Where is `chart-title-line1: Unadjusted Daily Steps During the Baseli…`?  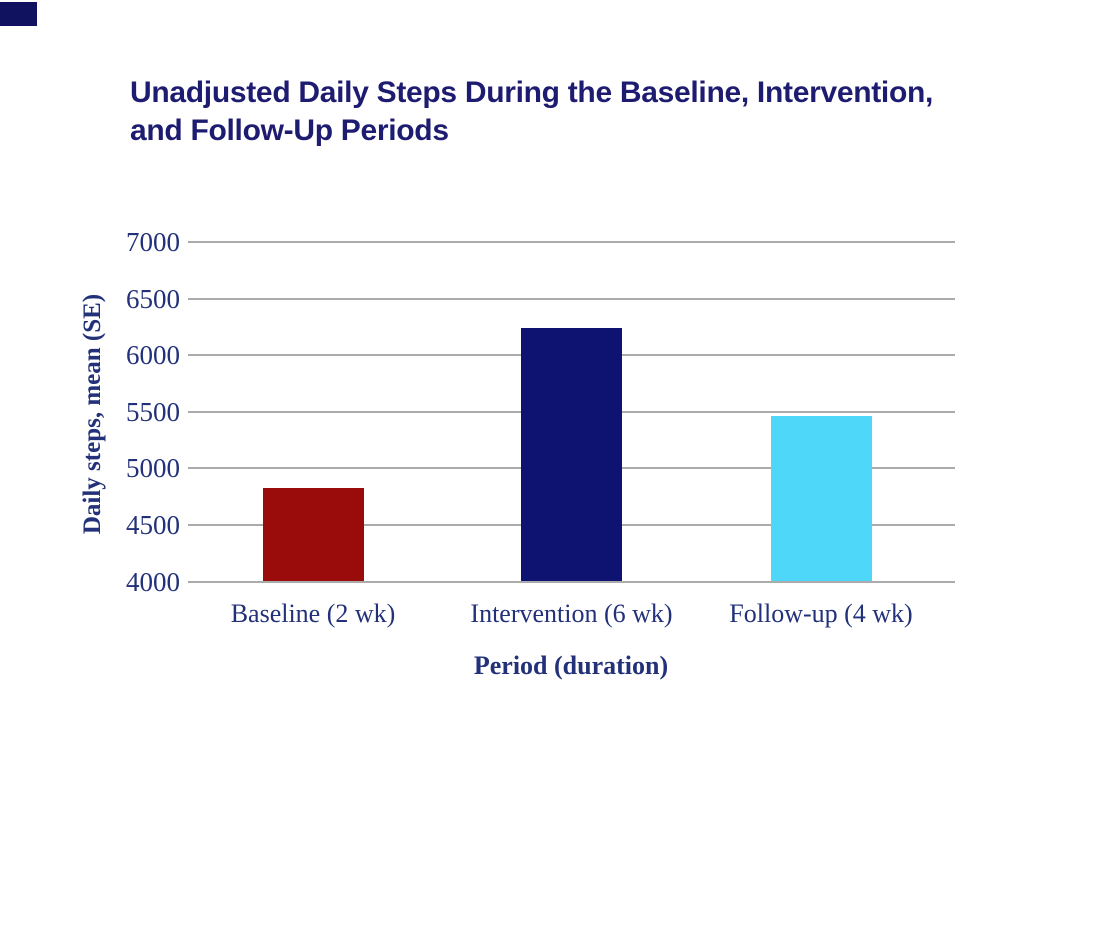 chart-title-line1: Unadjusted Daily Steps During the Baseli… is located at coordinates (532, 92).